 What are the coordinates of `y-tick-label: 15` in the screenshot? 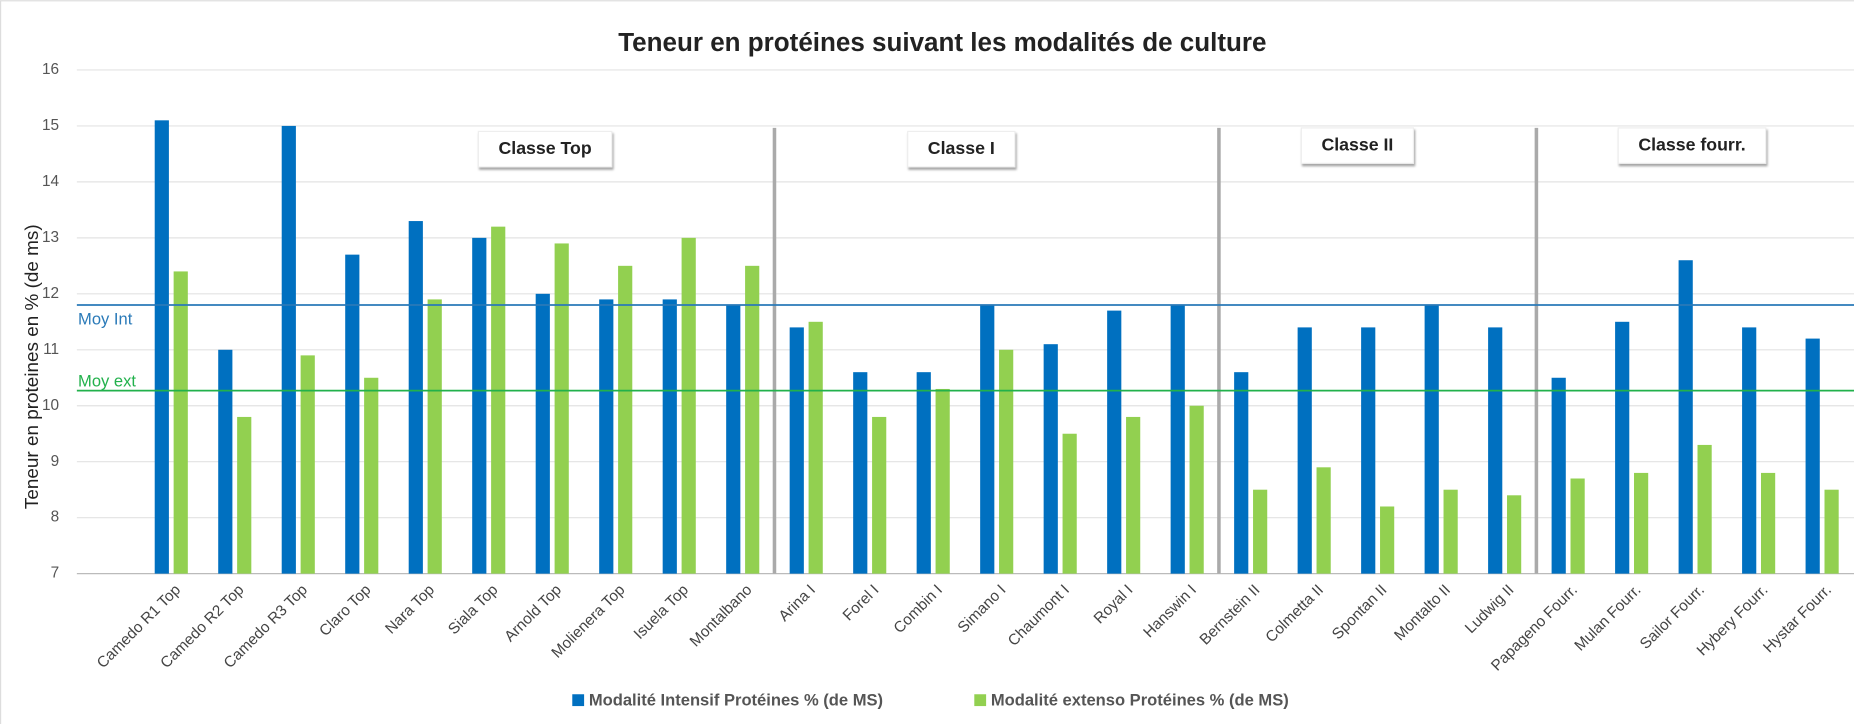 It's located at (50, 125).